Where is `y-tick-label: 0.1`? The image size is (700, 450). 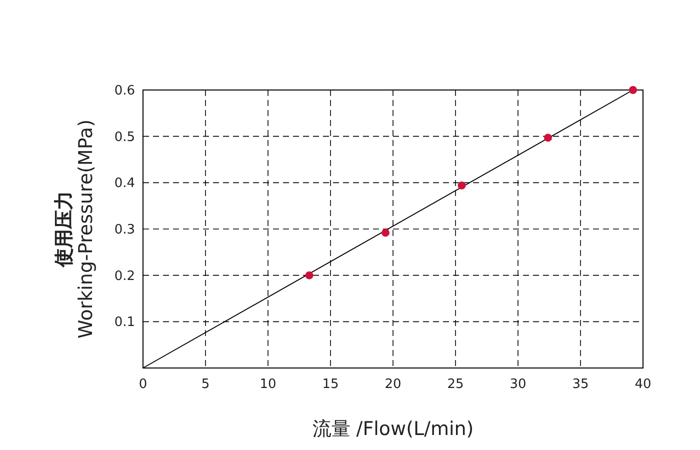
y-tick-label: 0.1 is located at coordinates (124, 322).